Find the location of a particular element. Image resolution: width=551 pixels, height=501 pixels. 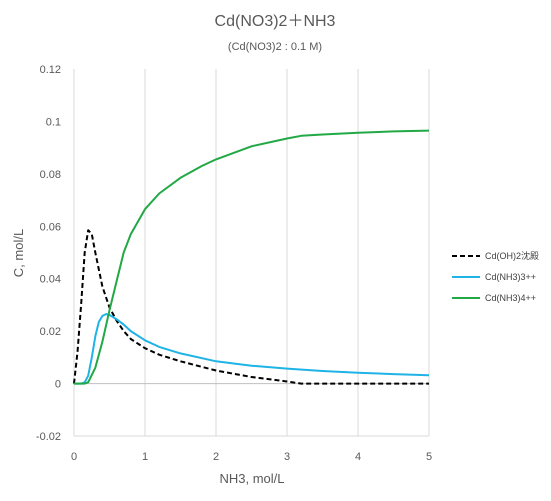

y-axis-label: C, mol/L is located at coordinates (18, 253).